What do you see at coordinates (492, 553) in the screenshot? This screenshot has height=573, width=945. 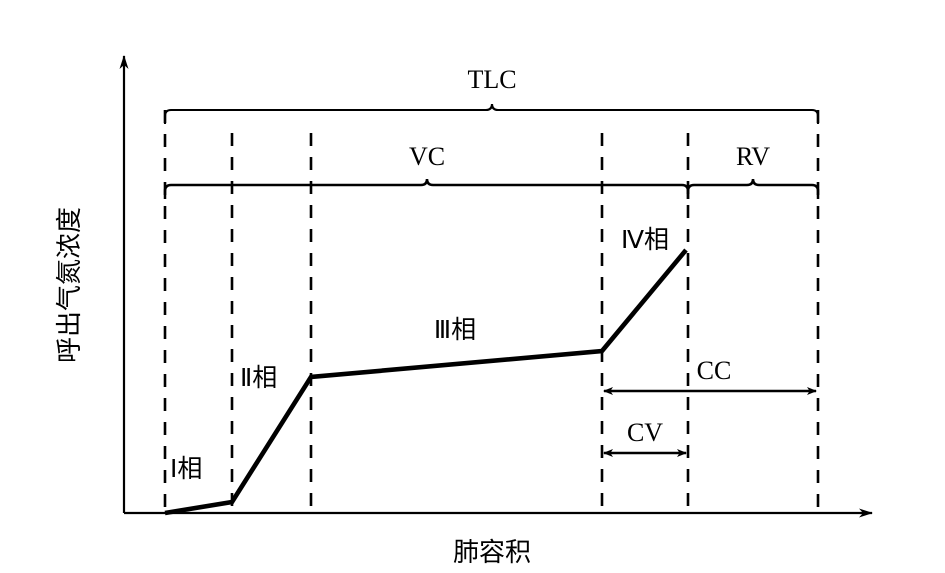 I see `x-axis-label: 肺容积` at bounding box center [492, 553].